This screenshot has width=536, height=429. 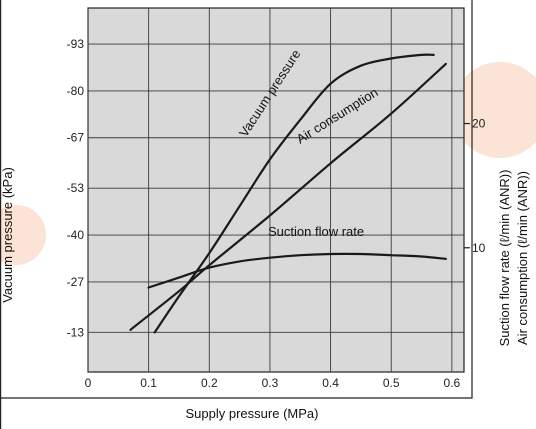 I want to click on y-tick-label: -13, so click(x=76, y=332).